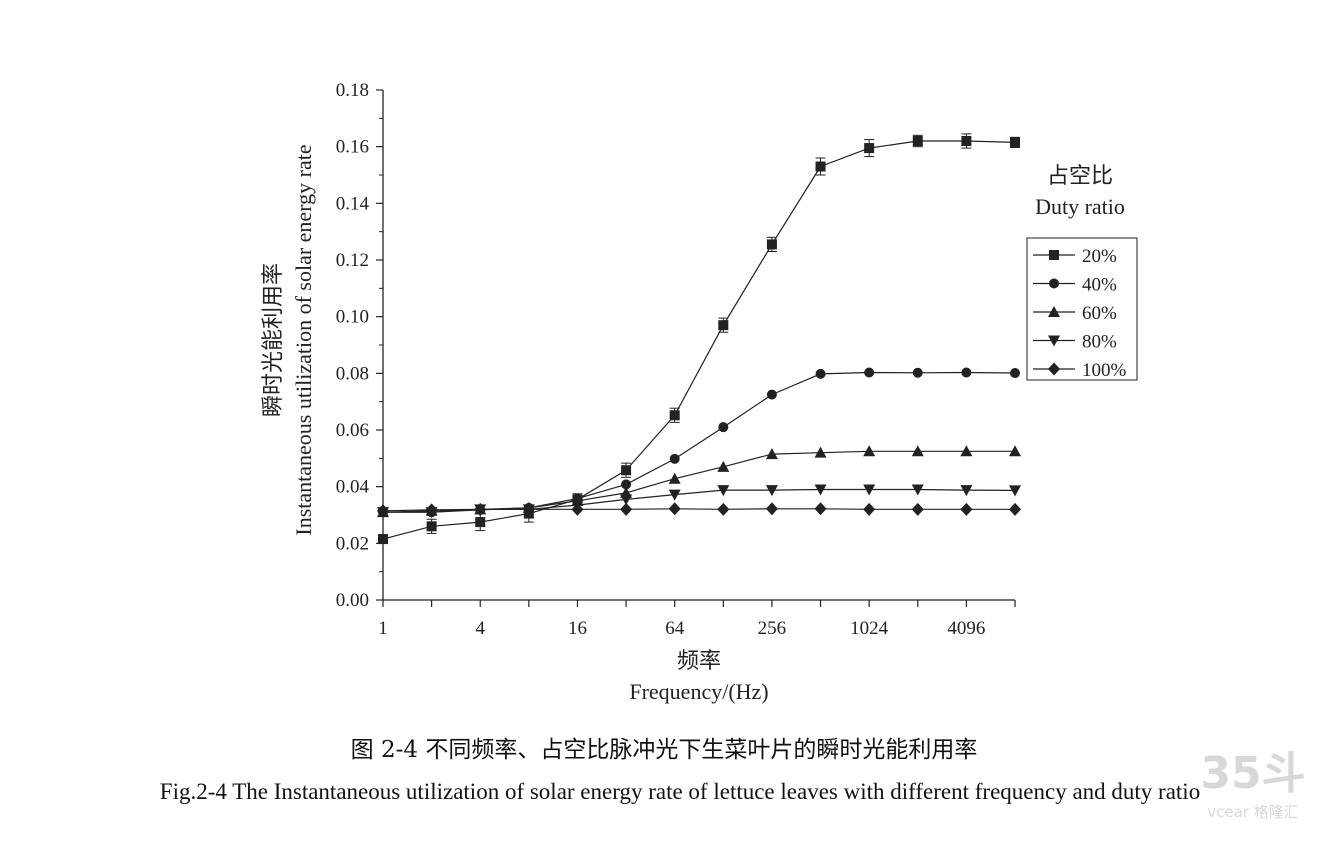 This screenshot has height=858, width=1328. Describe the element at coordinates (353, 203) in the screenshot. I see `y-tick-label: 0.14` at that location.